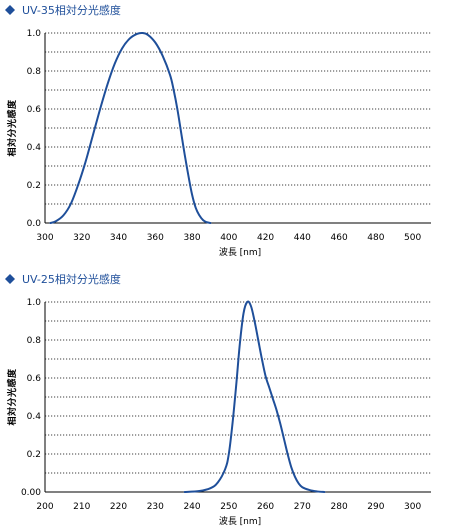  What do you see at coordinates (191, 238) in the screenshot?
I see `x-tick-label: 380` at bounding box center [191, 238].